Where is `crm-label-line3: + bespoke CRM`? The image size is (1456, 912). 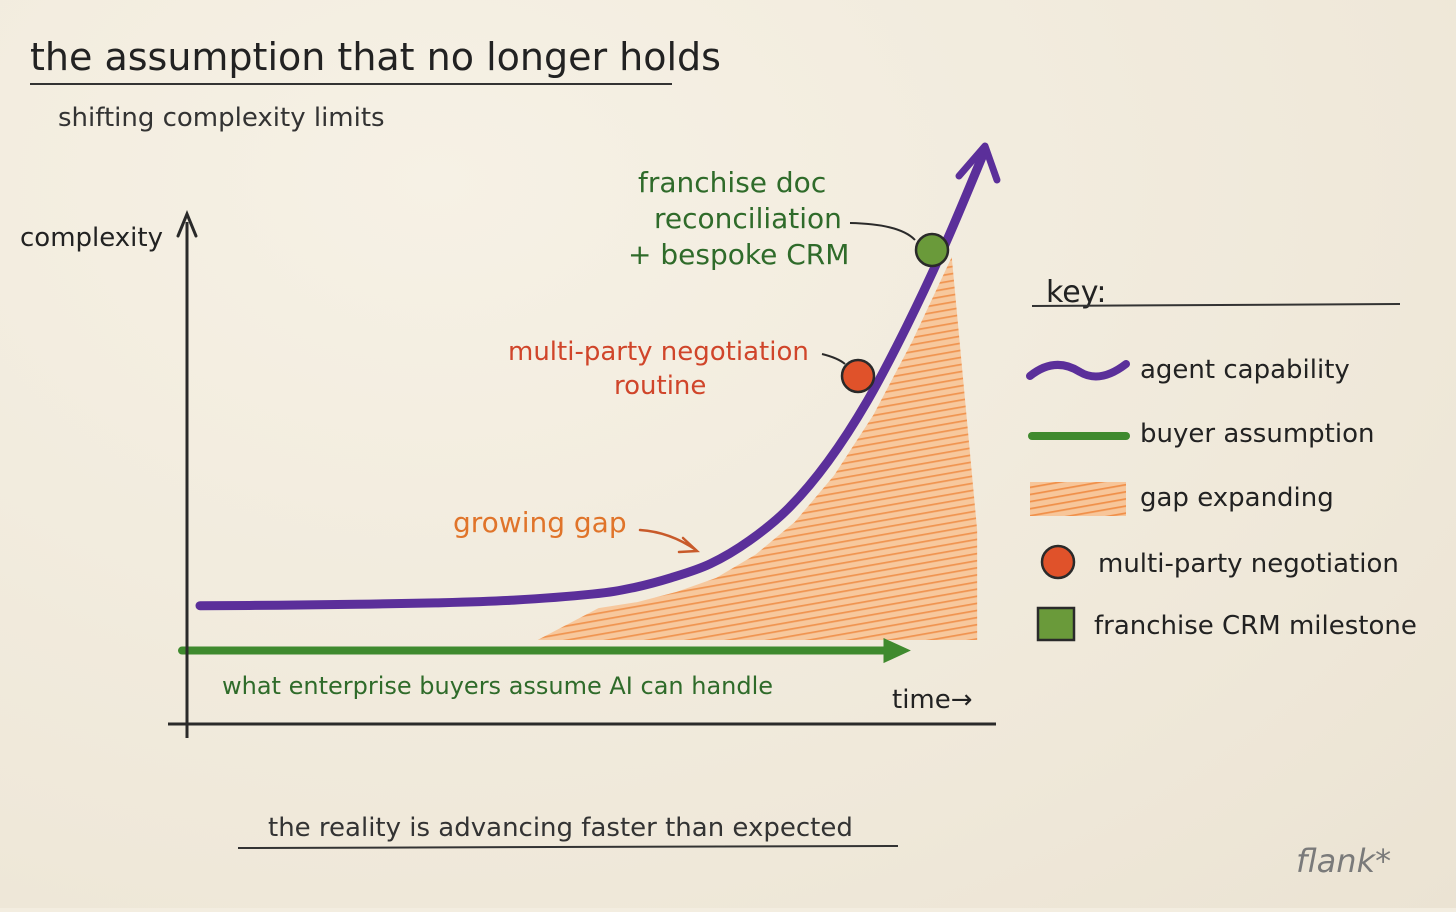 crm-label-line3: + bespoke CRM is located at coordinates (738, 254).